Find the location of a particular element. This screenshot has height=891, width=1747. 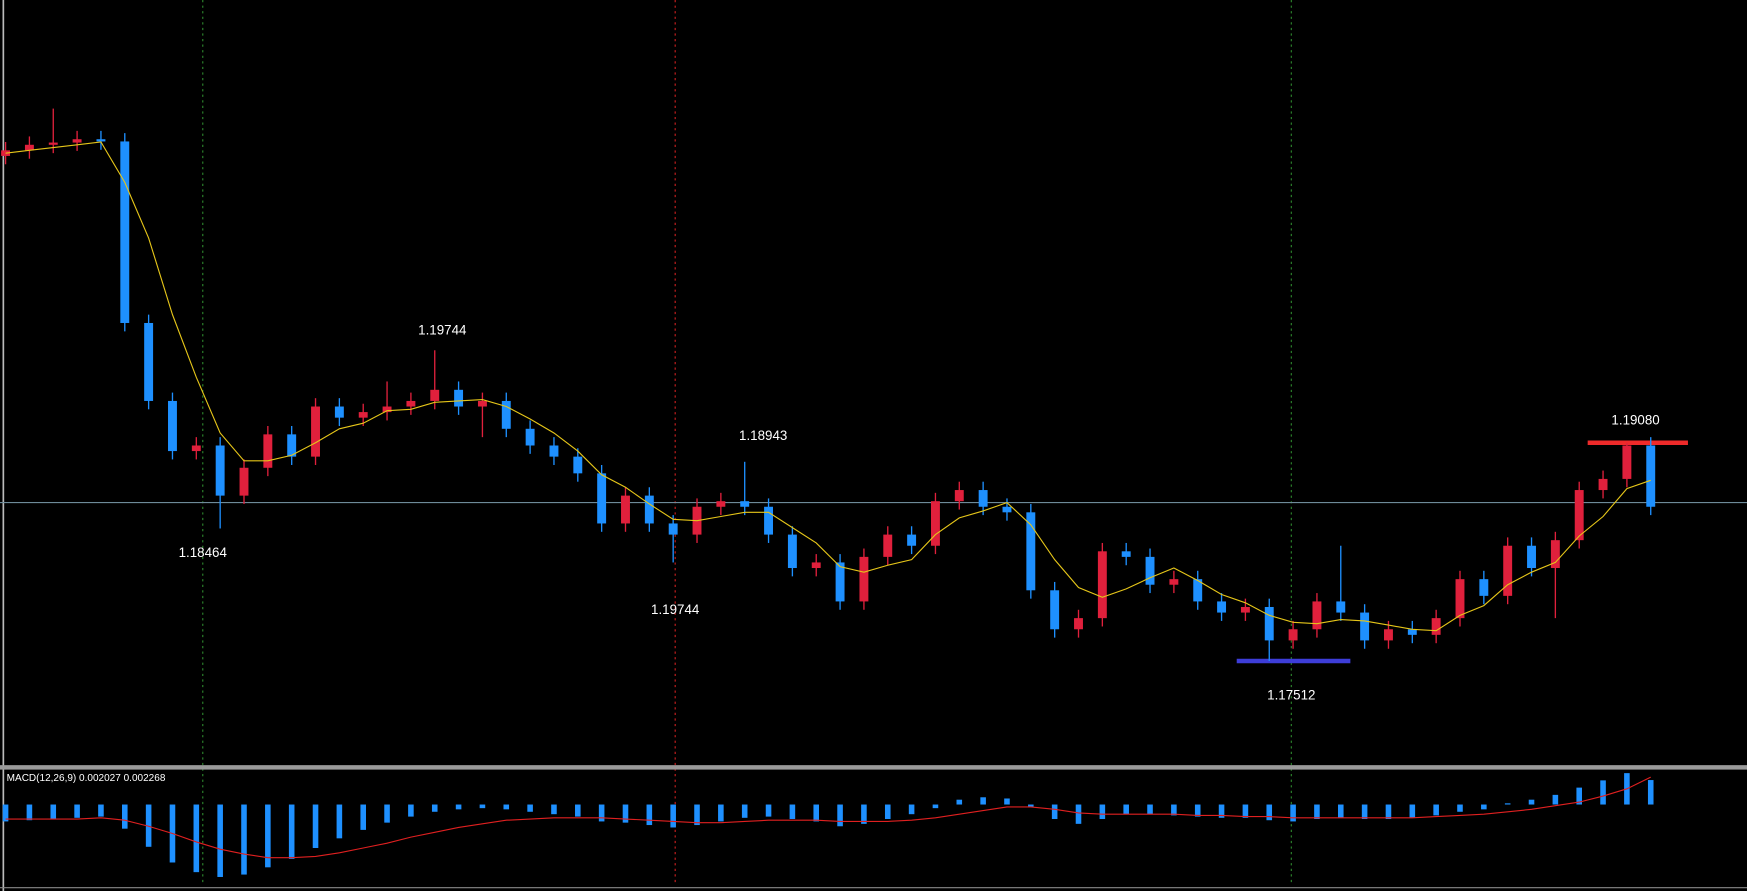

indicator-label: MACD(12,26,9) 0.002027 0.002268 is located at coordinates (86, 778).